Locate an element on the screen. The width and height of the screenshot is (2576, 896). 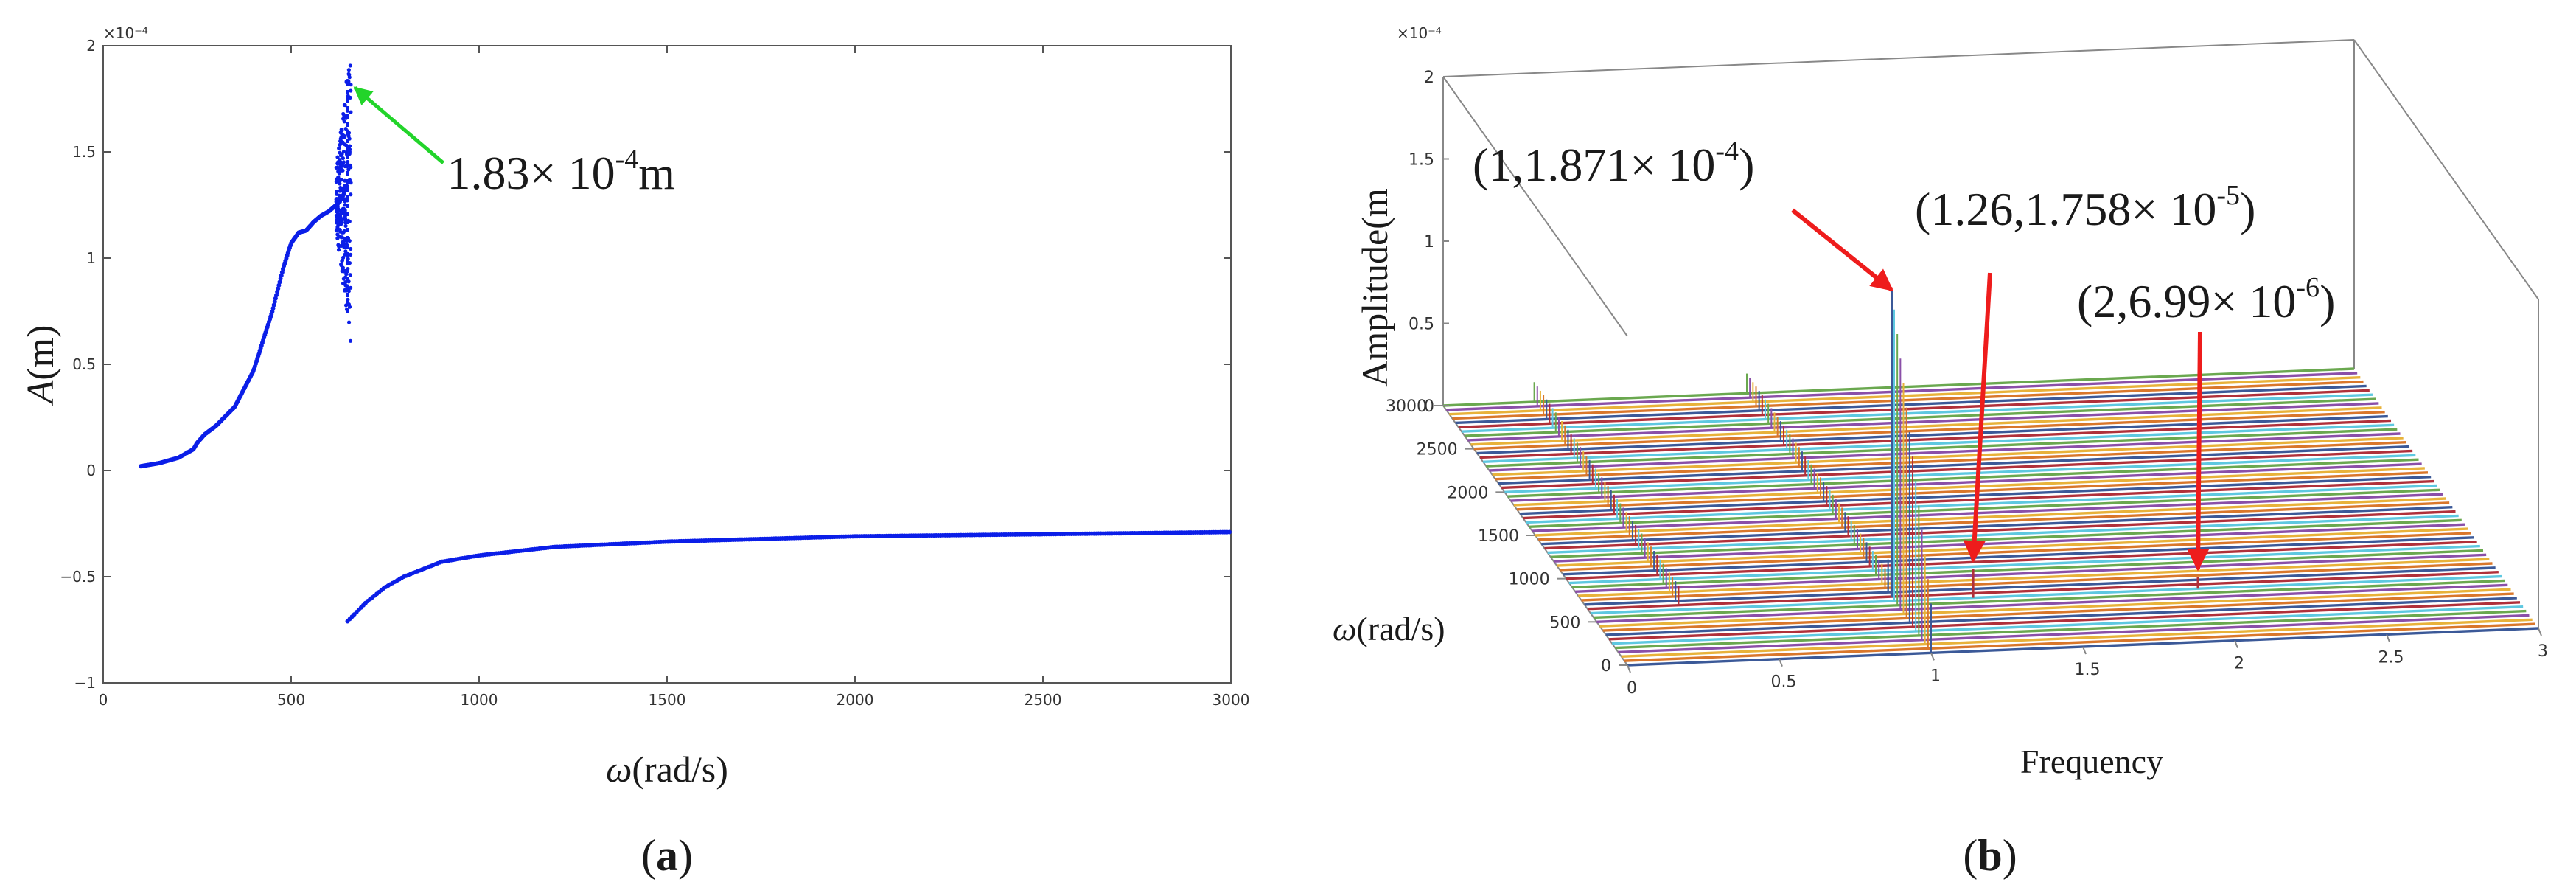
x-tick-label-a: 500 is located at coordinates (291, 700).